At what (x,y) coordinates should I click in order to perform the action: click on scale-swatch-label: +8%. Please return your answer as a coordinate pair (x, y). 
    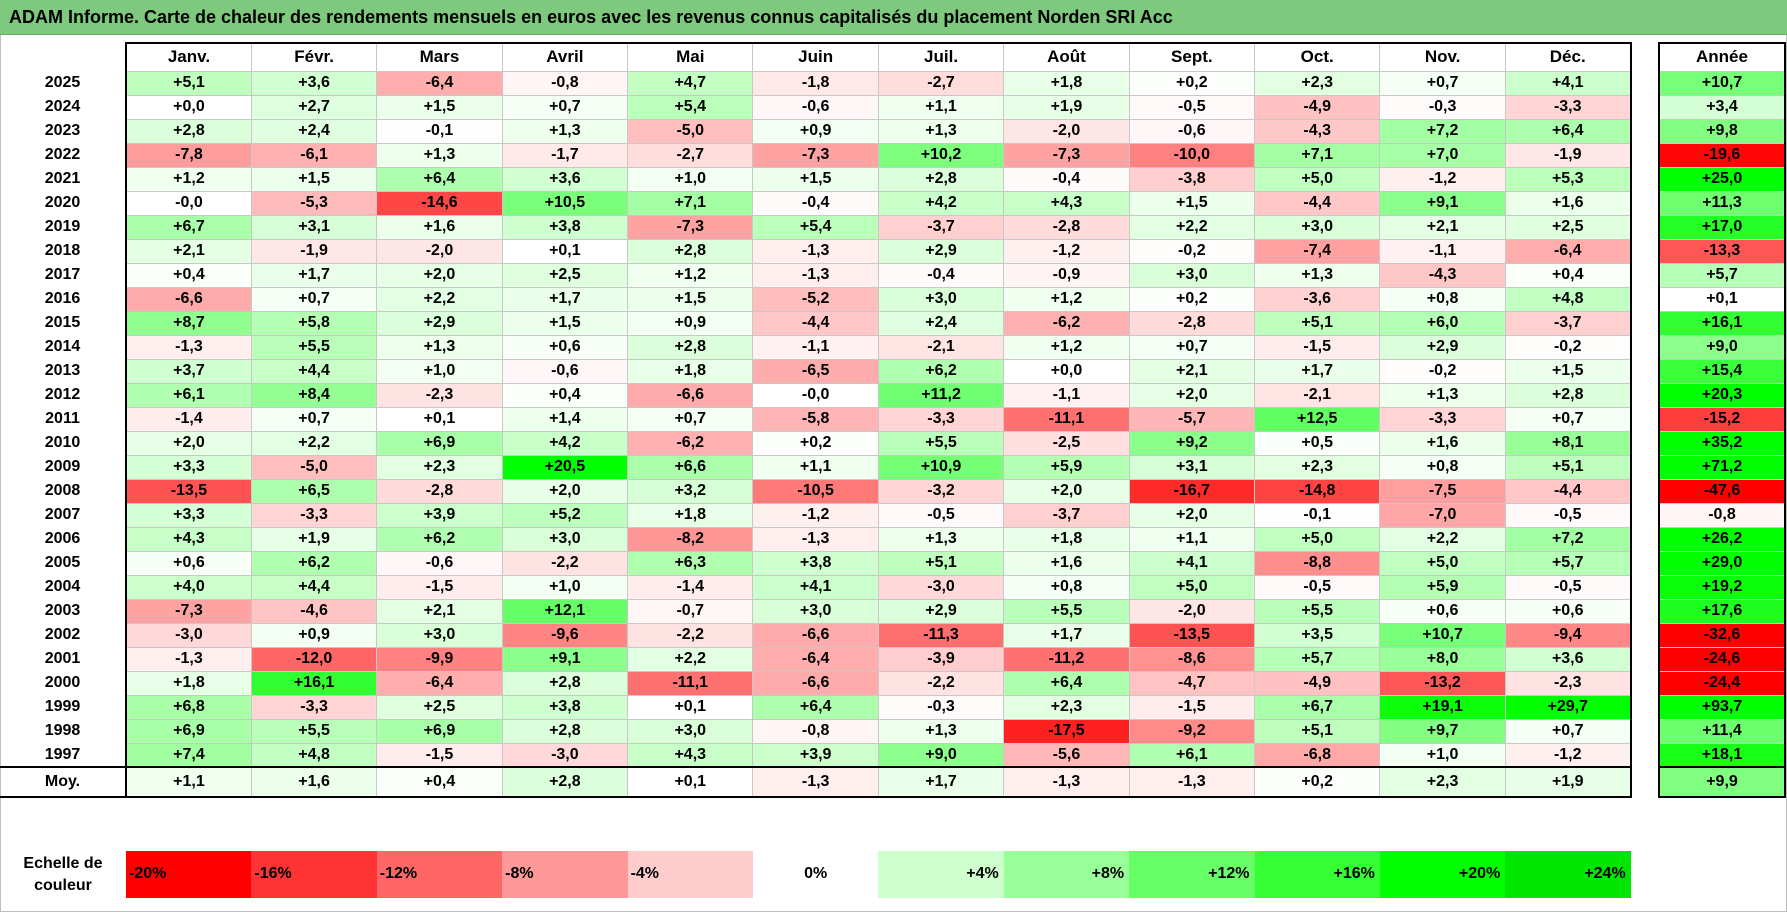
    Looking at the image, I should click on (1108, 873).